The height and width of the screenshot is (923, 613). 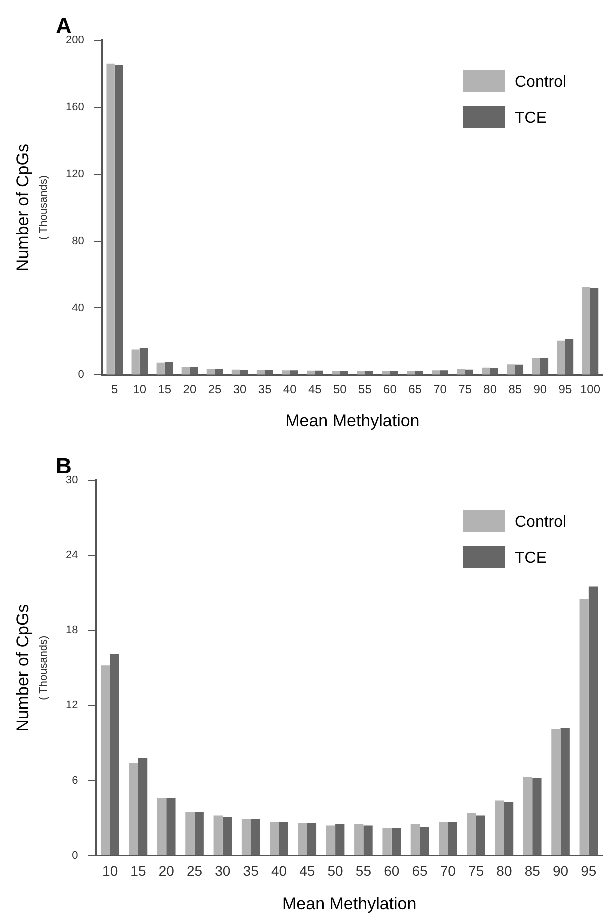 I want to click on x-tick-label: 45, so click(x=315, y=389).